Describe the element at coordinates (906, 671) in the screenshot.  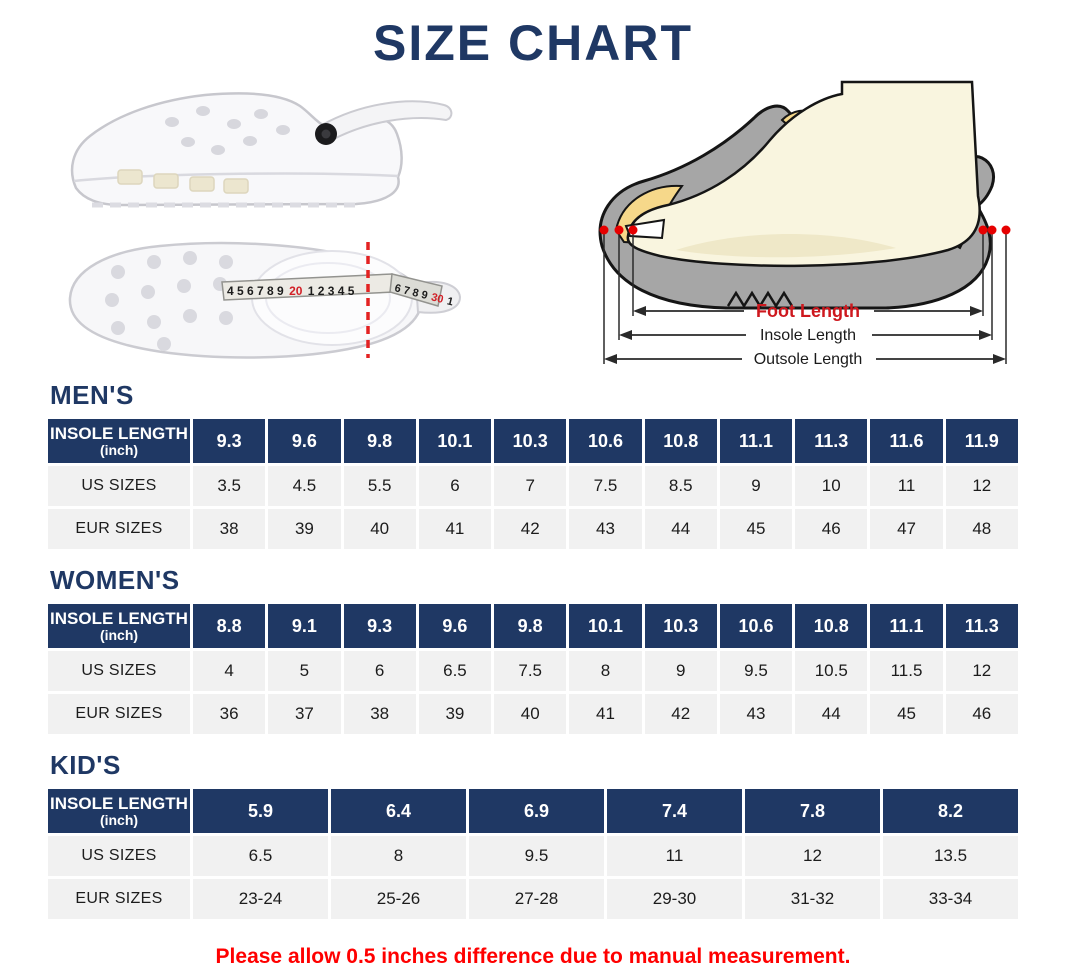
I see `us-sizes-value-cell: 11.5` at that location.